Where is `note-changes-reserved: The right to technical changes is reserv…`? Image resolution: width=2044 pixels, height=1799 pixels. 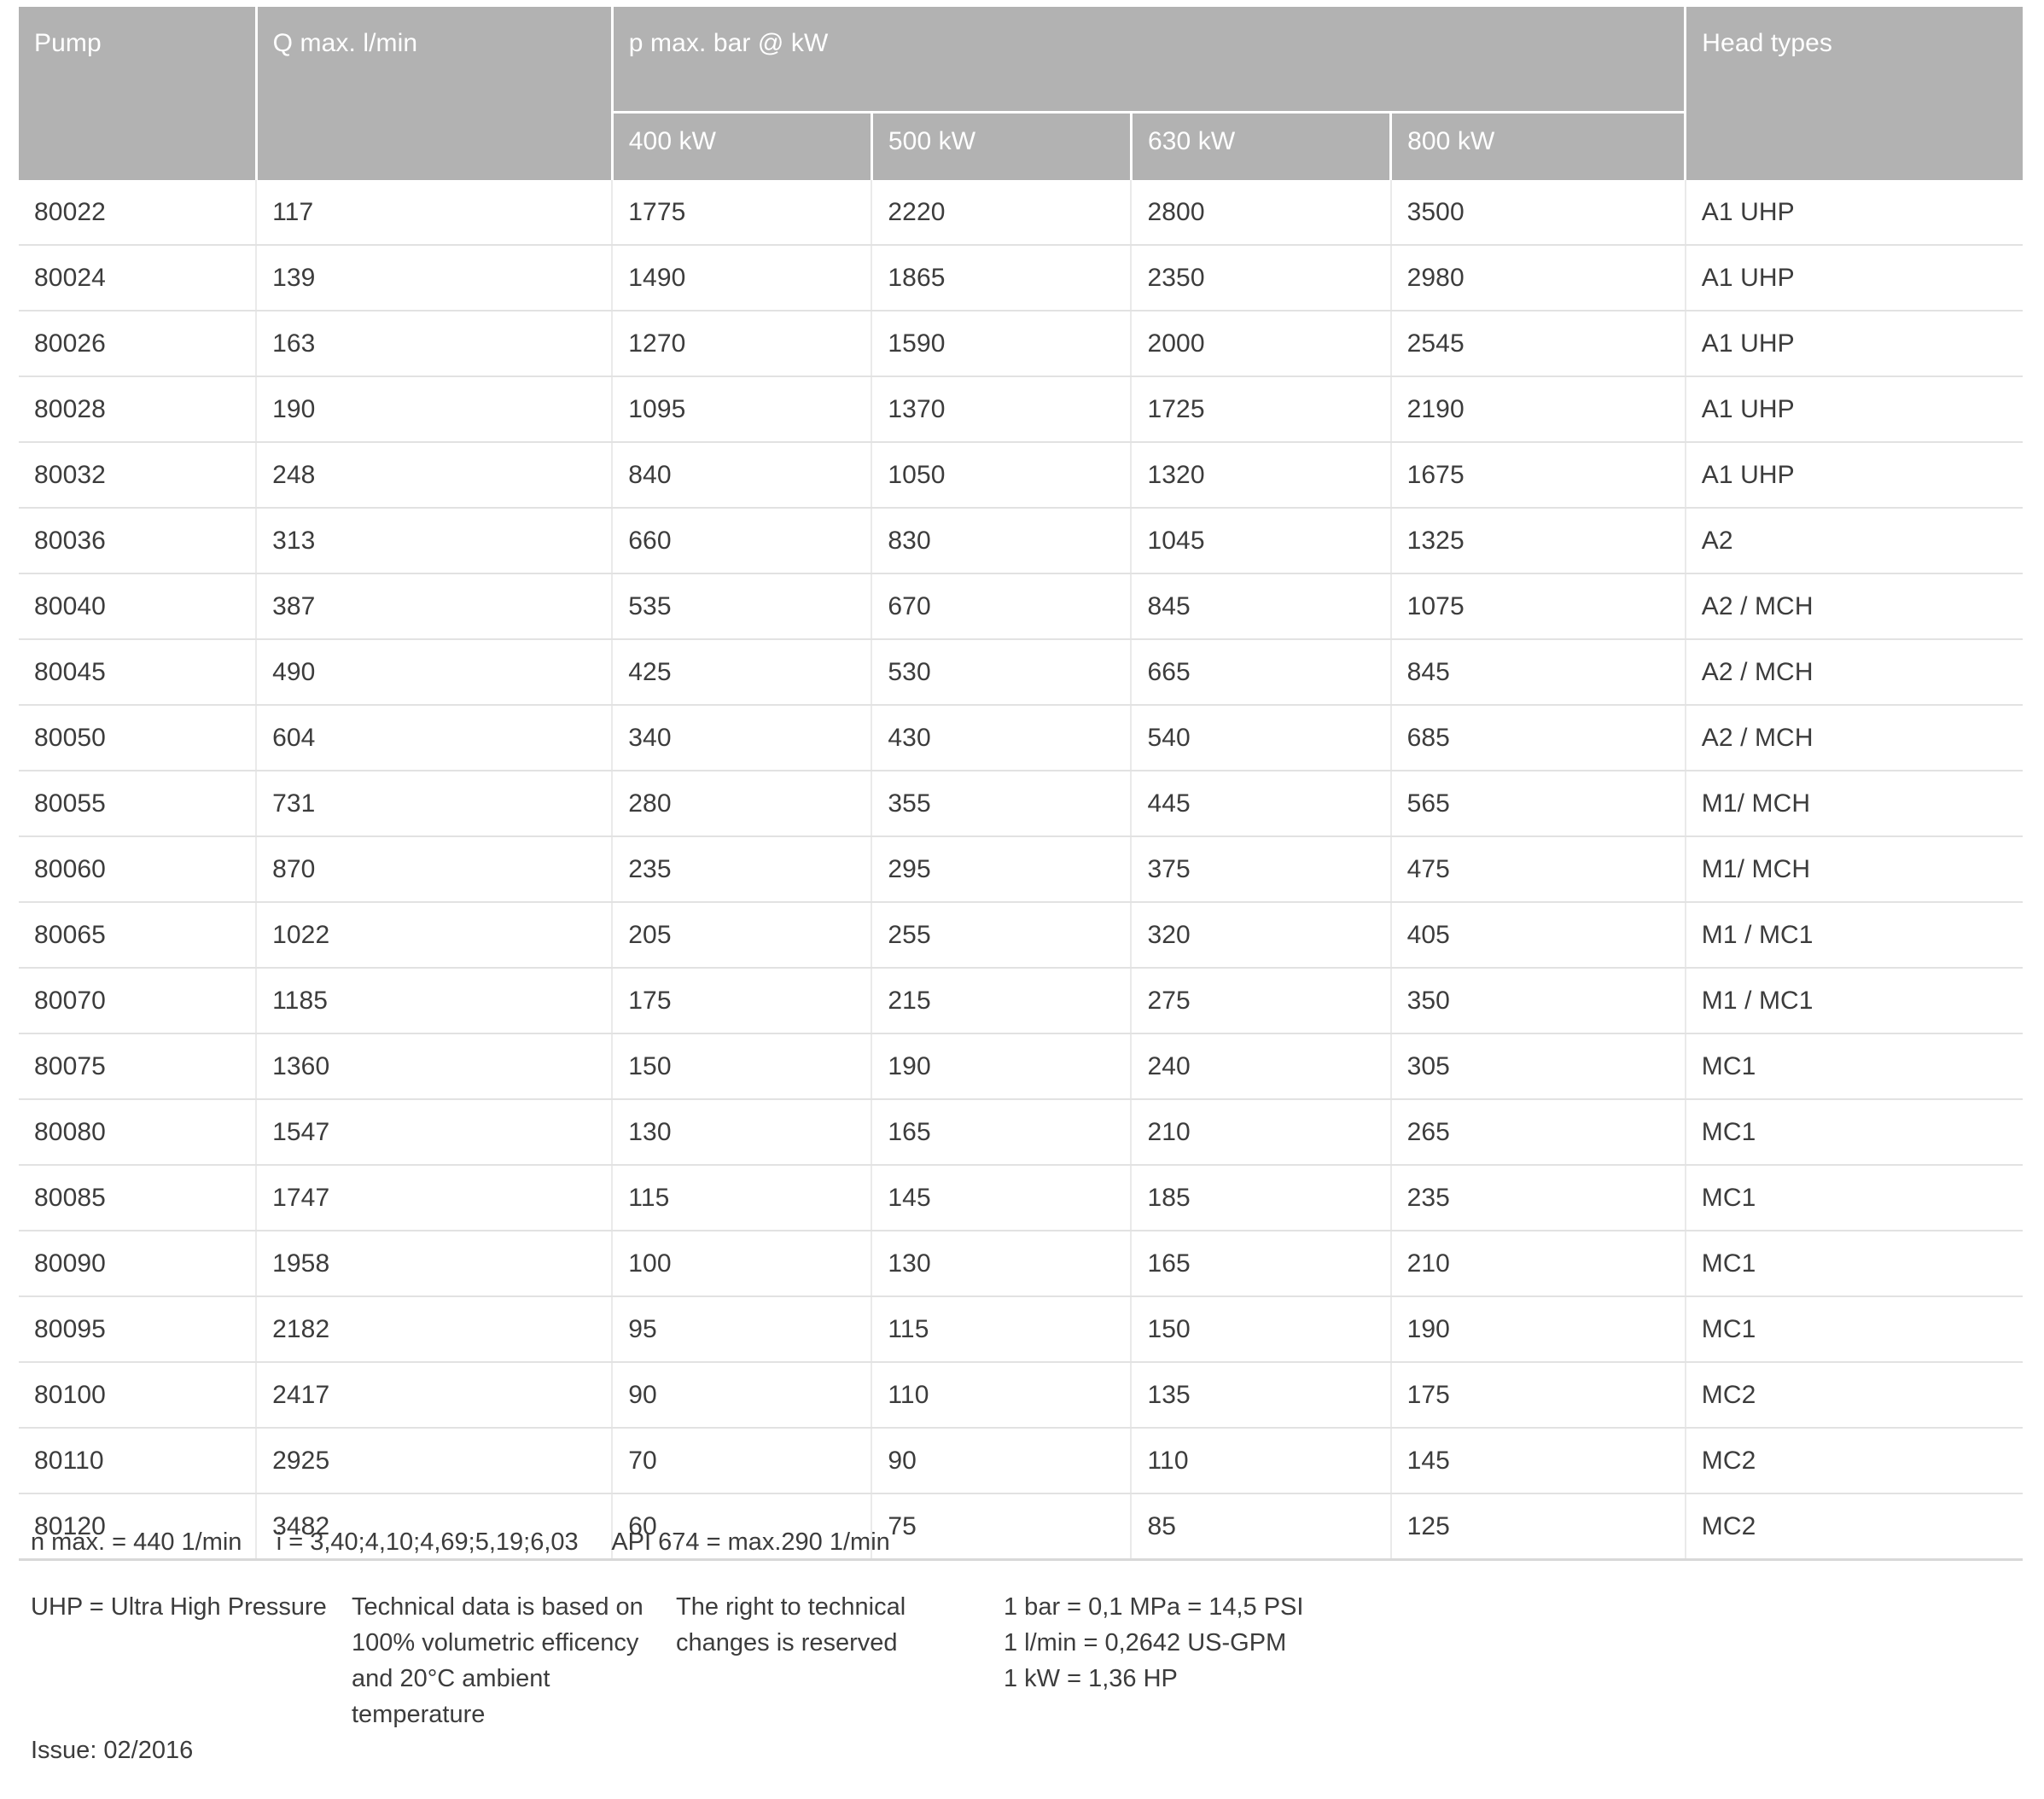
note-changes-reserved: The right to technical changes is reserv… is located at coordinates (791, 1625).